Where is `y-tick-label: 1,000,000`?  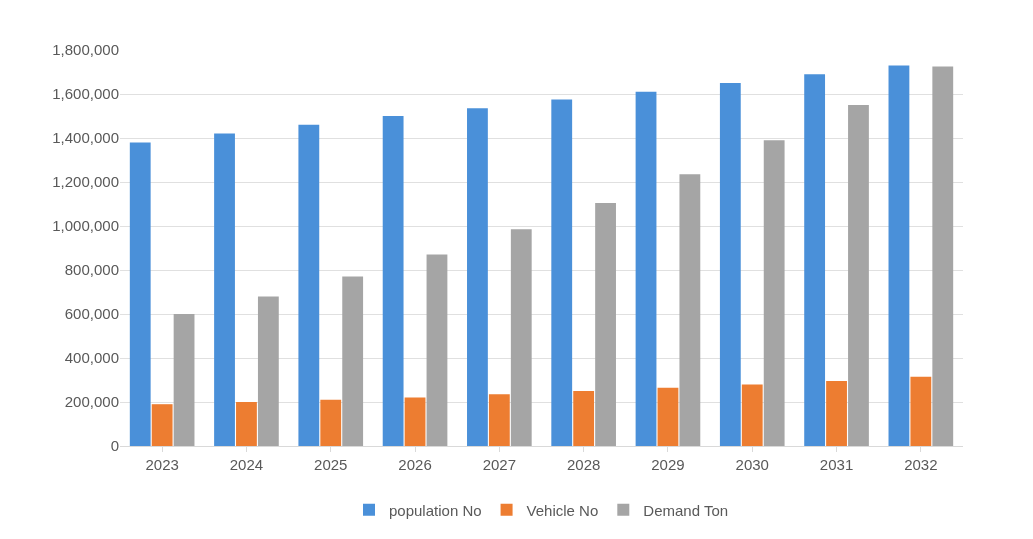 y-tick-label: 1,000,000 is located at coordinates (85, 226).